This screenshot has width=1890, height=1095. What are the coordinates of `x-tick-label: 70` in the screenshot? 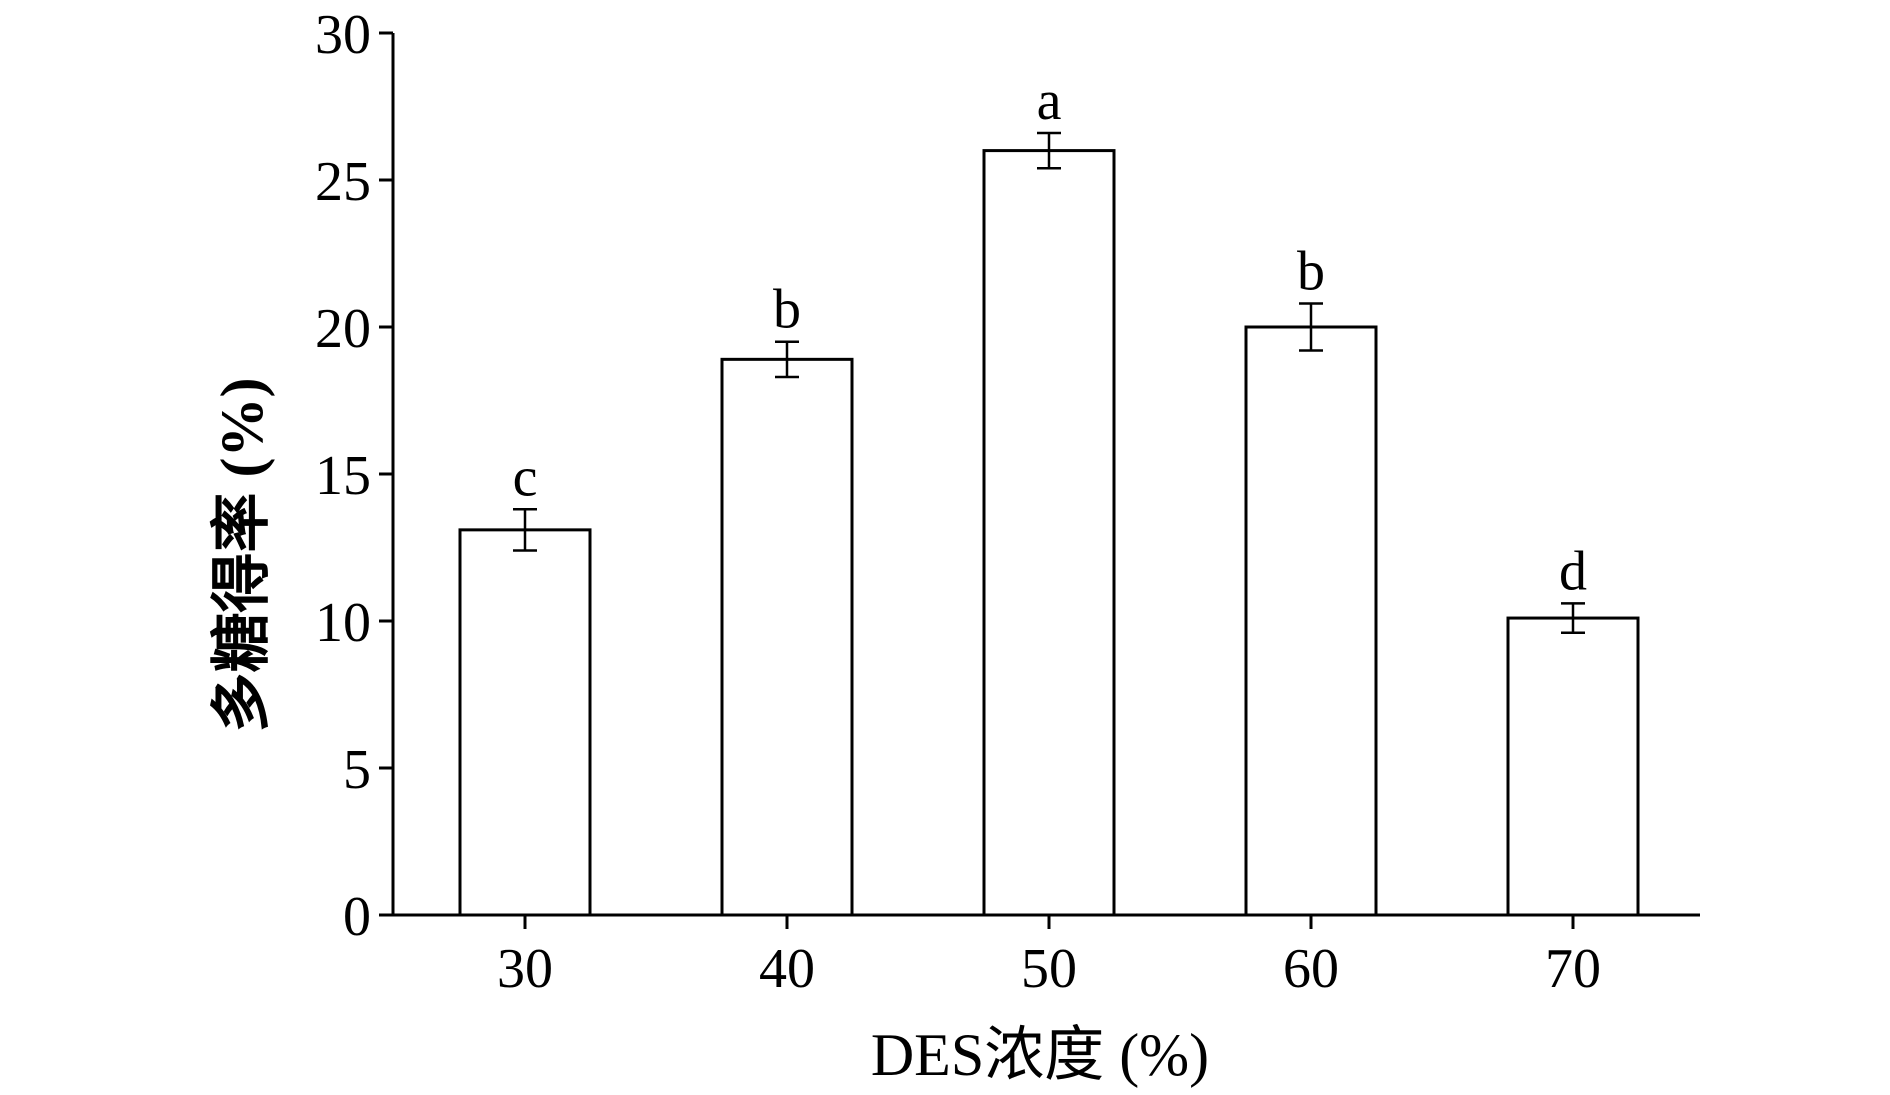 It's located at (1573, 969).